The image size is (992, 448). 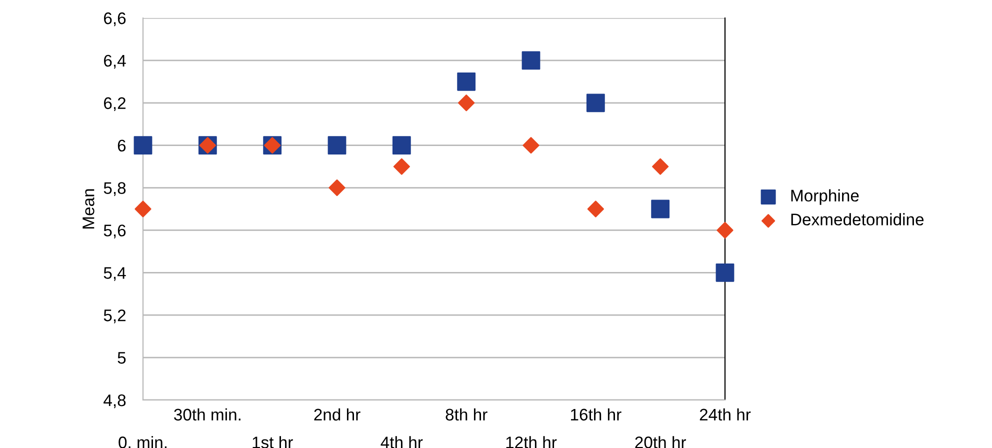 I want to click on x-tick-label: 2nd hr, so click(x=337, y=414).